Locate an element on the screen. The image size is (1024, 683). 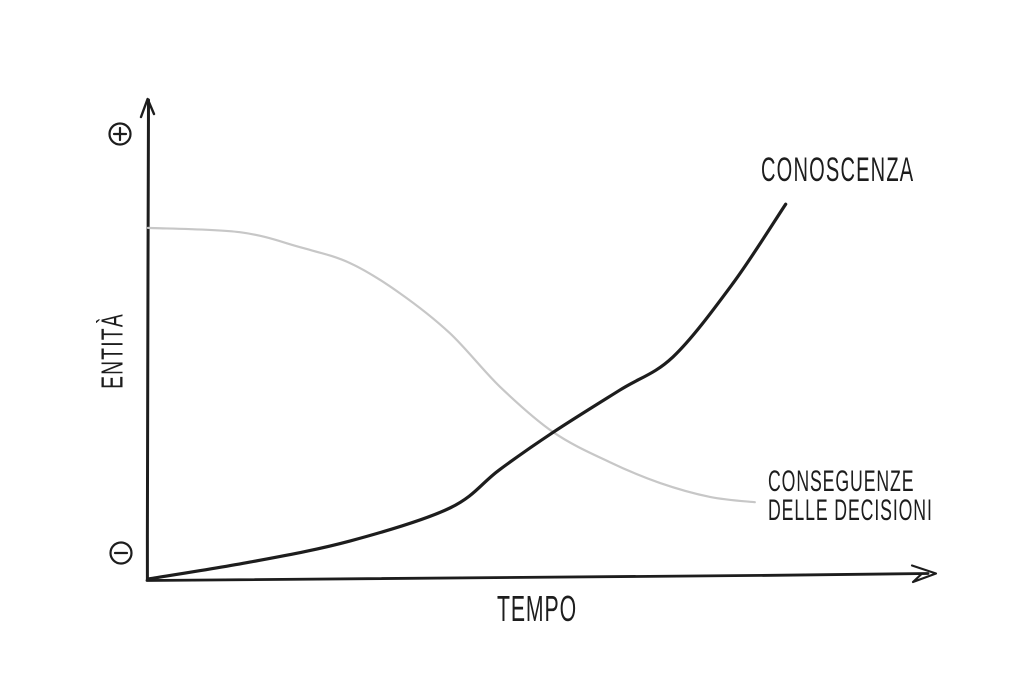
knowledge-curve-label: CONOSCENZA is located at coordinates (838, 170).